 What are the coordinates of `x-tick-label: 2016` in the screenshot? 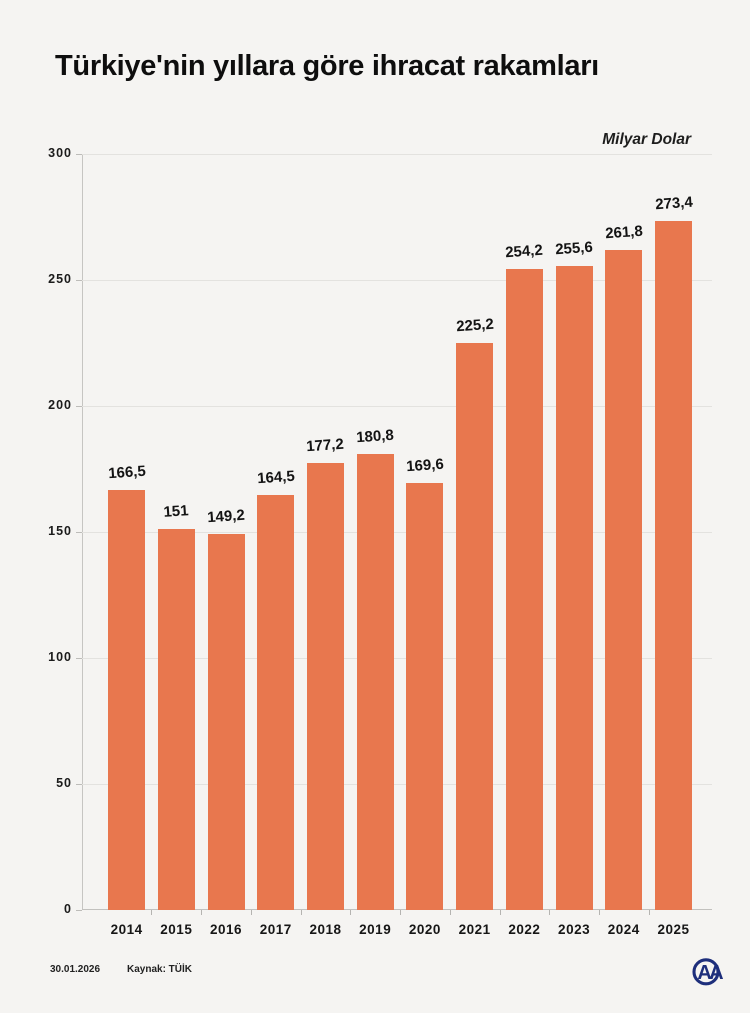 It's located at (226, 929).